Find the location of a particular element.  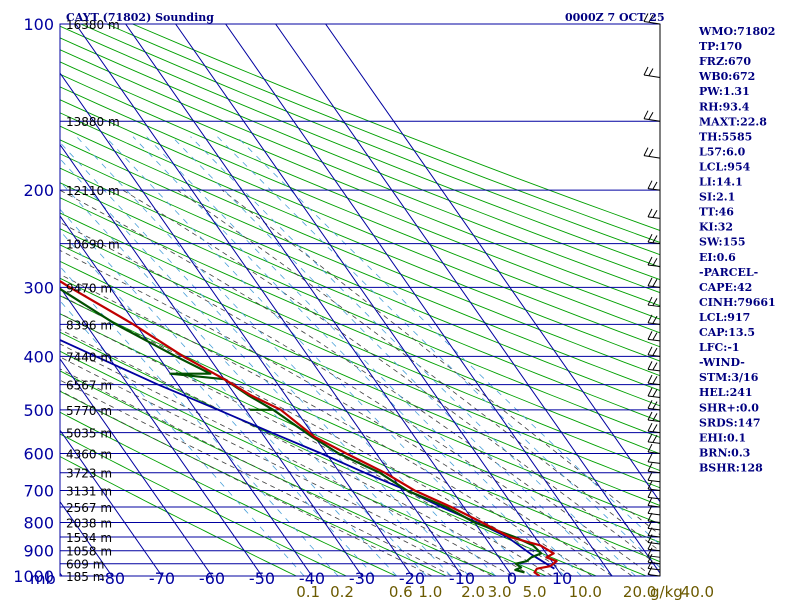

height-label: 4360 m is located at coordinates (89, 455).